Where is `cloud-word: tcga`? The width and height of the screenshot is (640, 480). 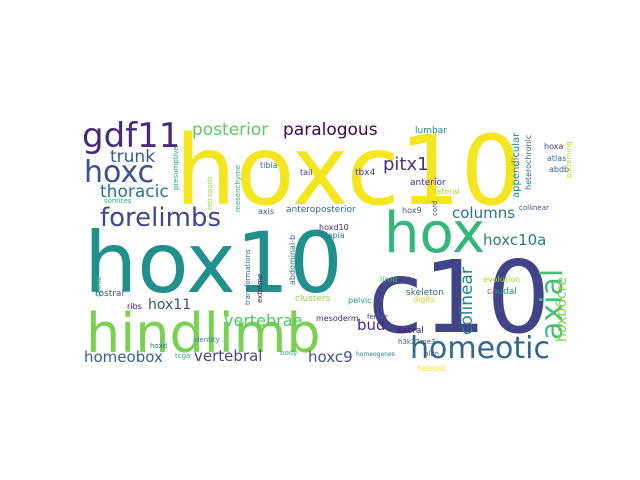
cloud-word: tcga is located at coordinates (182, 356).